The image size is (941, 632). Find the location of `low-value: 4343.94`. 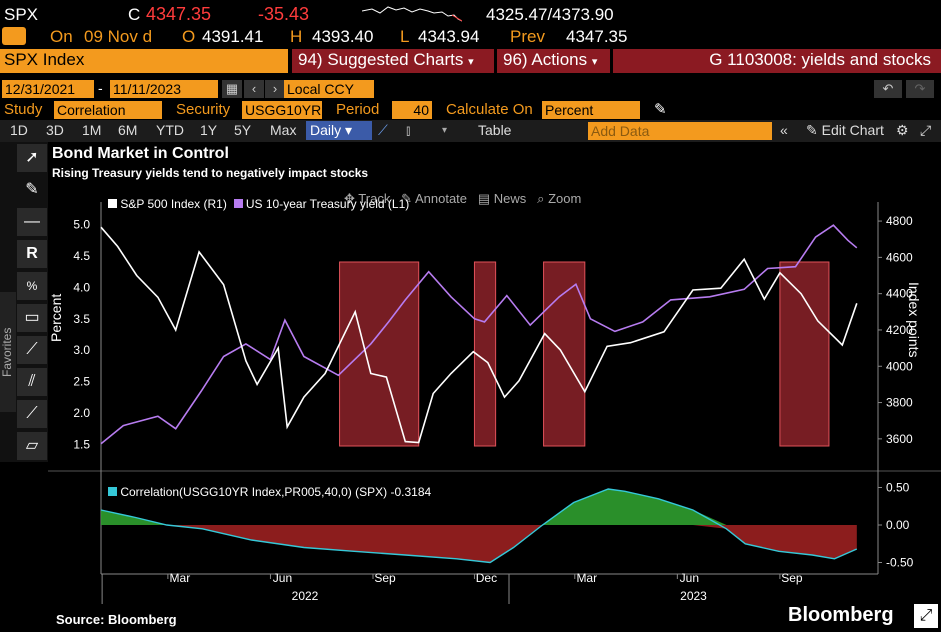

low-value: 4343.94 is located at coordinates (449, 36).